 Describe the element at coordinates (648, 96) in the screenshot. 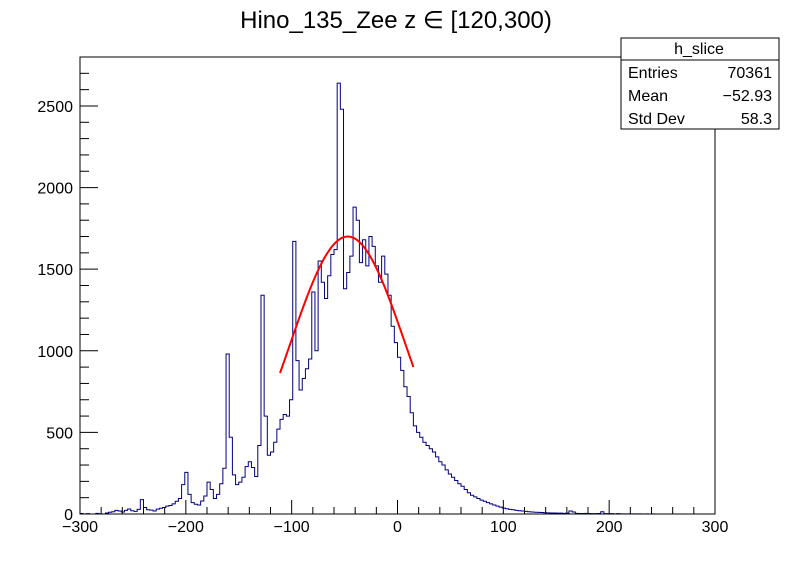

I see `stats-mean-label: Mean` at that location.